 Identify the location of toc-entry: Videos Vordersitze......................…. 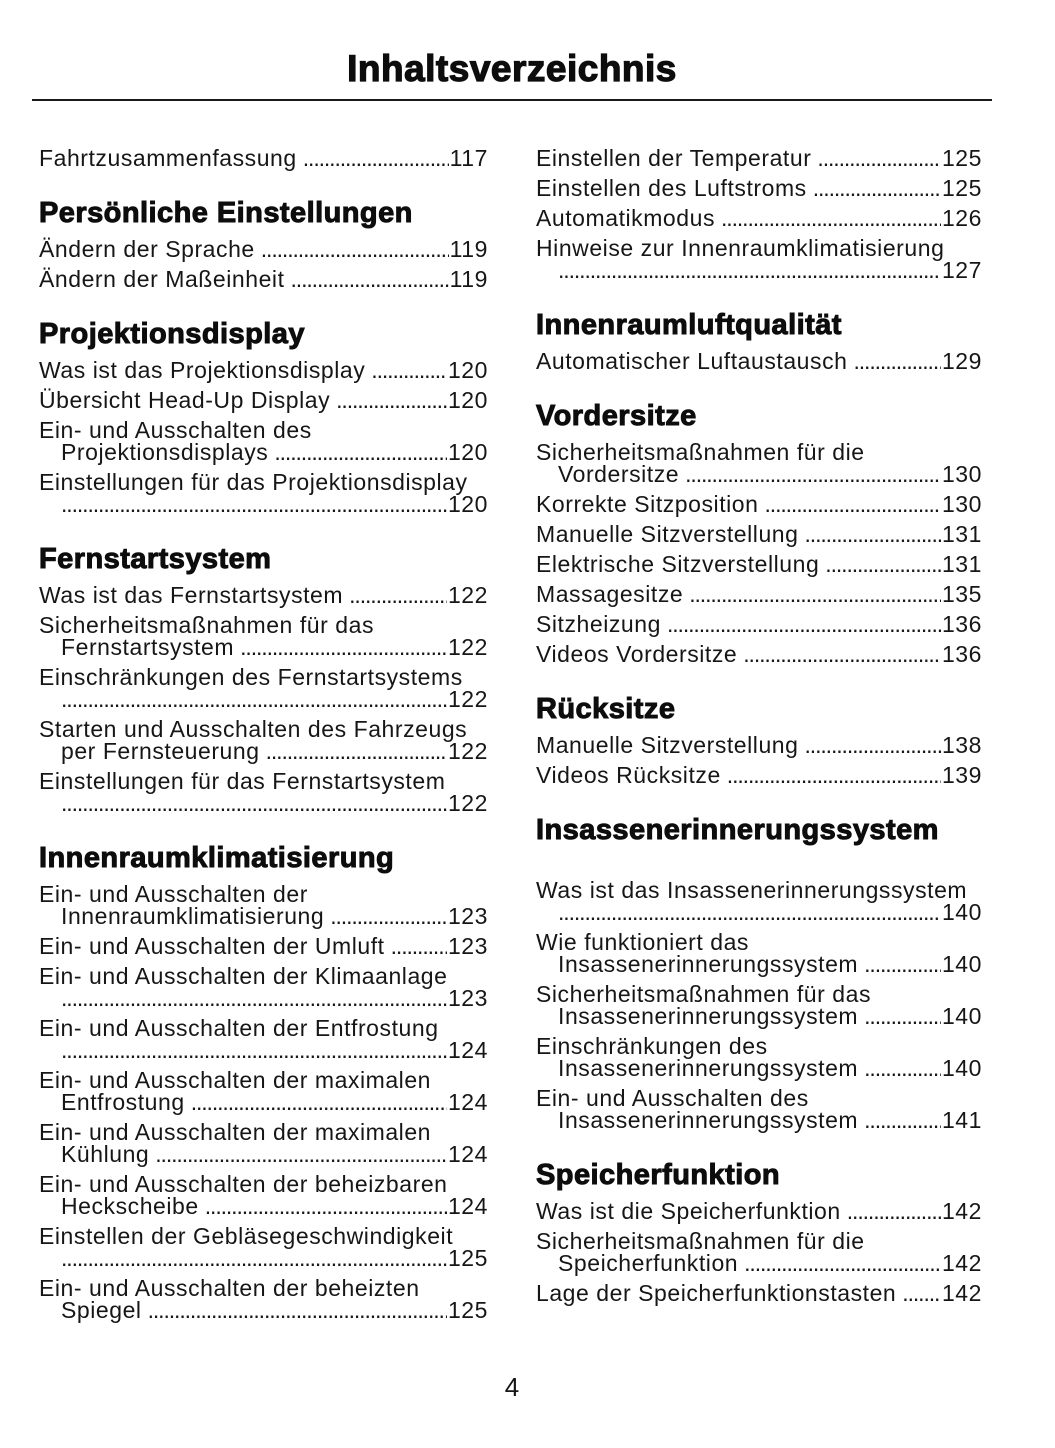
(759, 654).